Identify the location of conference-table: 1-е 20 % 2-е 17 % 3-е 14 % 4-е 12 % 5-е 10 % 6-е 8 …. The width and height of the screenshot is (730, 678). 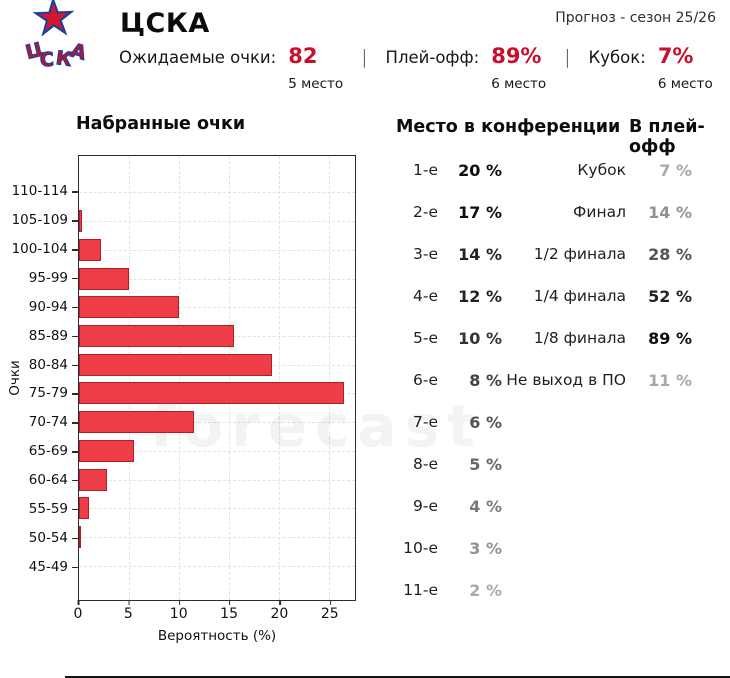
(449, 380).